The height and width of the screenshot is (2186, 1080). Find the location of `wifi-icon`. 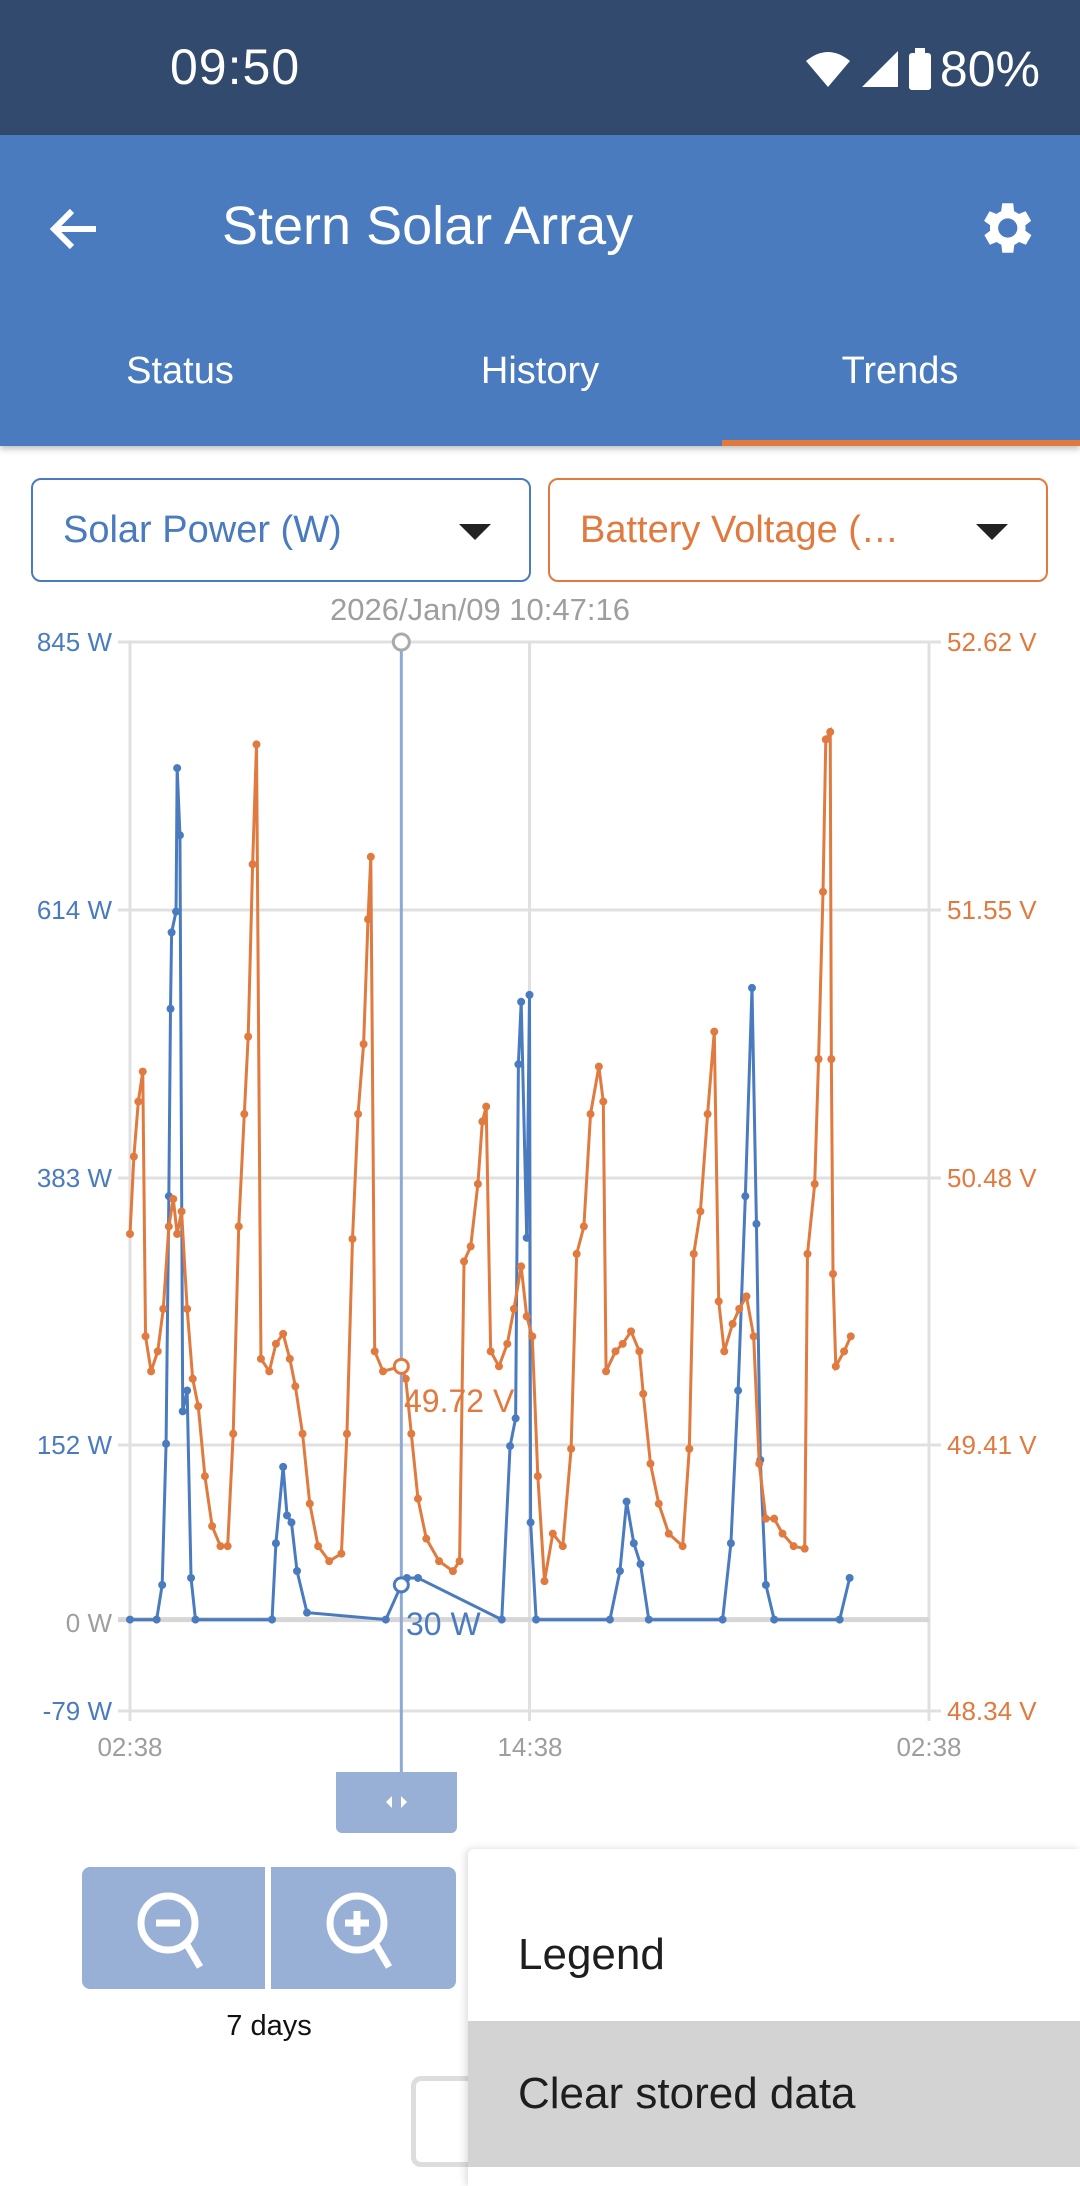

wifi-icon is located at coordinates (827, 69).